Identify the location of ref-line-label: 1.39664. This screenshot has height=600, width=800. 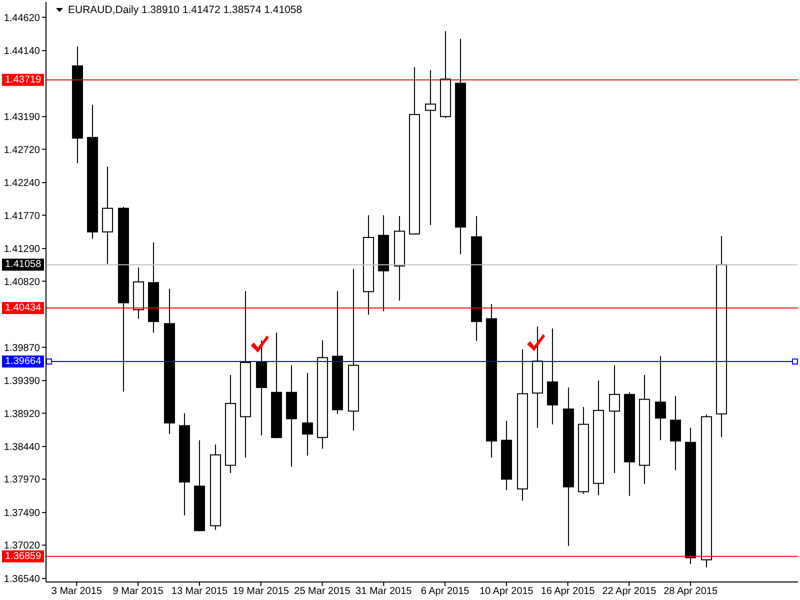
(23, 362).